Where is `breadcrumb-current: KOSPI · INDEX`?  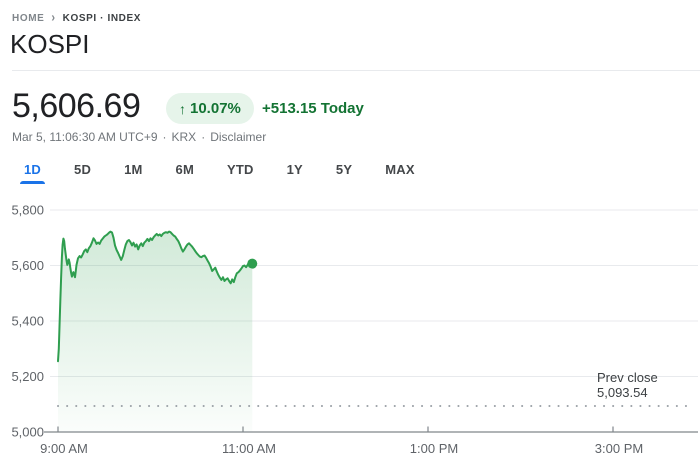
breadcrumb-current: KOSPI · INDEX is located at coordinates (102, 18).